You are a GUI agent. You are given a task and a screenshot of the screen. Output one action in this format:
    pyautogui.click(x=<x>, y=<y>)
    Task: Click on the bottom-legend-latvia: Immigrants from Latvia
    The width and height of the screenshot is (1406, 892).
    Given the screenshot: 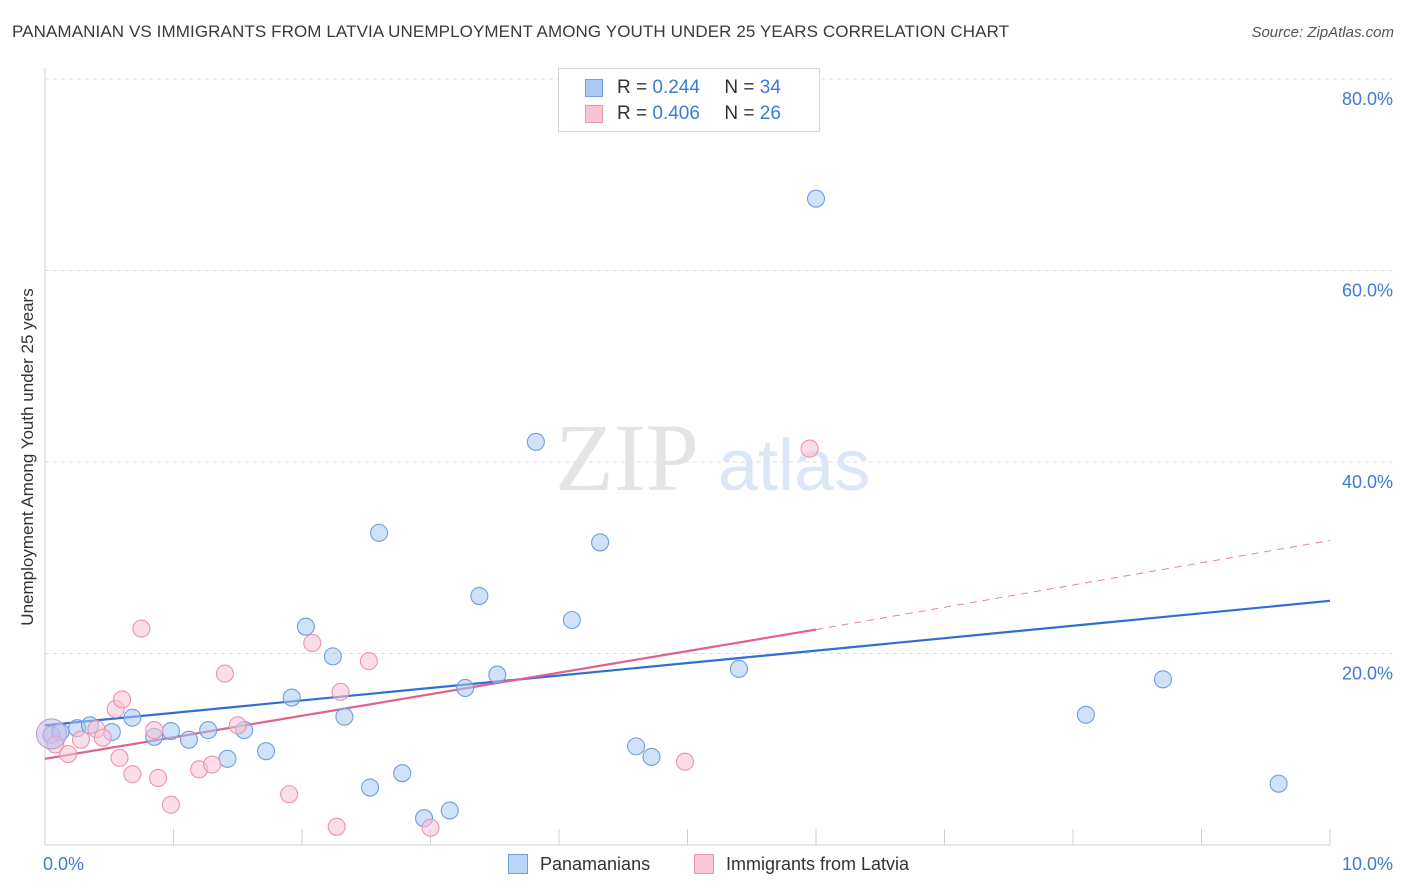 What is the action you would take?
    pyautogui.click(x=801, y=864)
    